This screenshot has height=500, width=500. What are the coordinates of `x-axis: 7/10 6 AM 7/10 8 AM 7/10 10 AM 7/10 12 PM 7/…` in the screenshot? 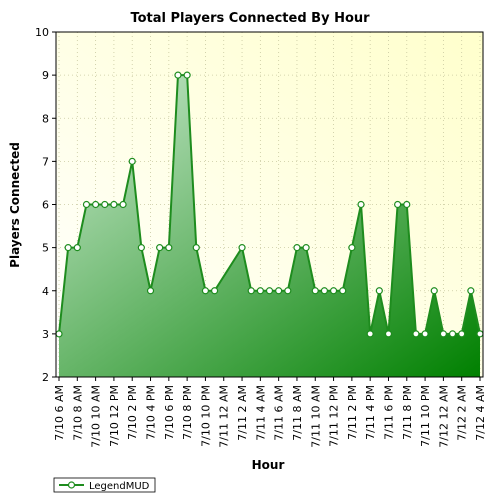 It's located at (270, 412).